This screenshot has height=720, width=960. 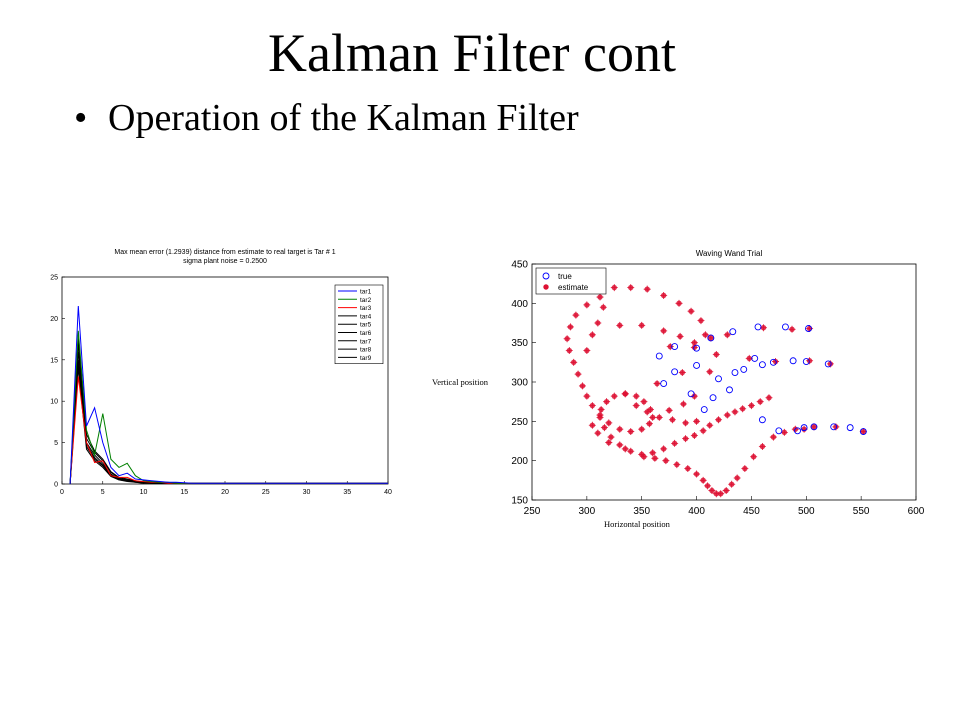 I want to click on chart-title: Waving Wand Trial, so click(x=729, y=253).